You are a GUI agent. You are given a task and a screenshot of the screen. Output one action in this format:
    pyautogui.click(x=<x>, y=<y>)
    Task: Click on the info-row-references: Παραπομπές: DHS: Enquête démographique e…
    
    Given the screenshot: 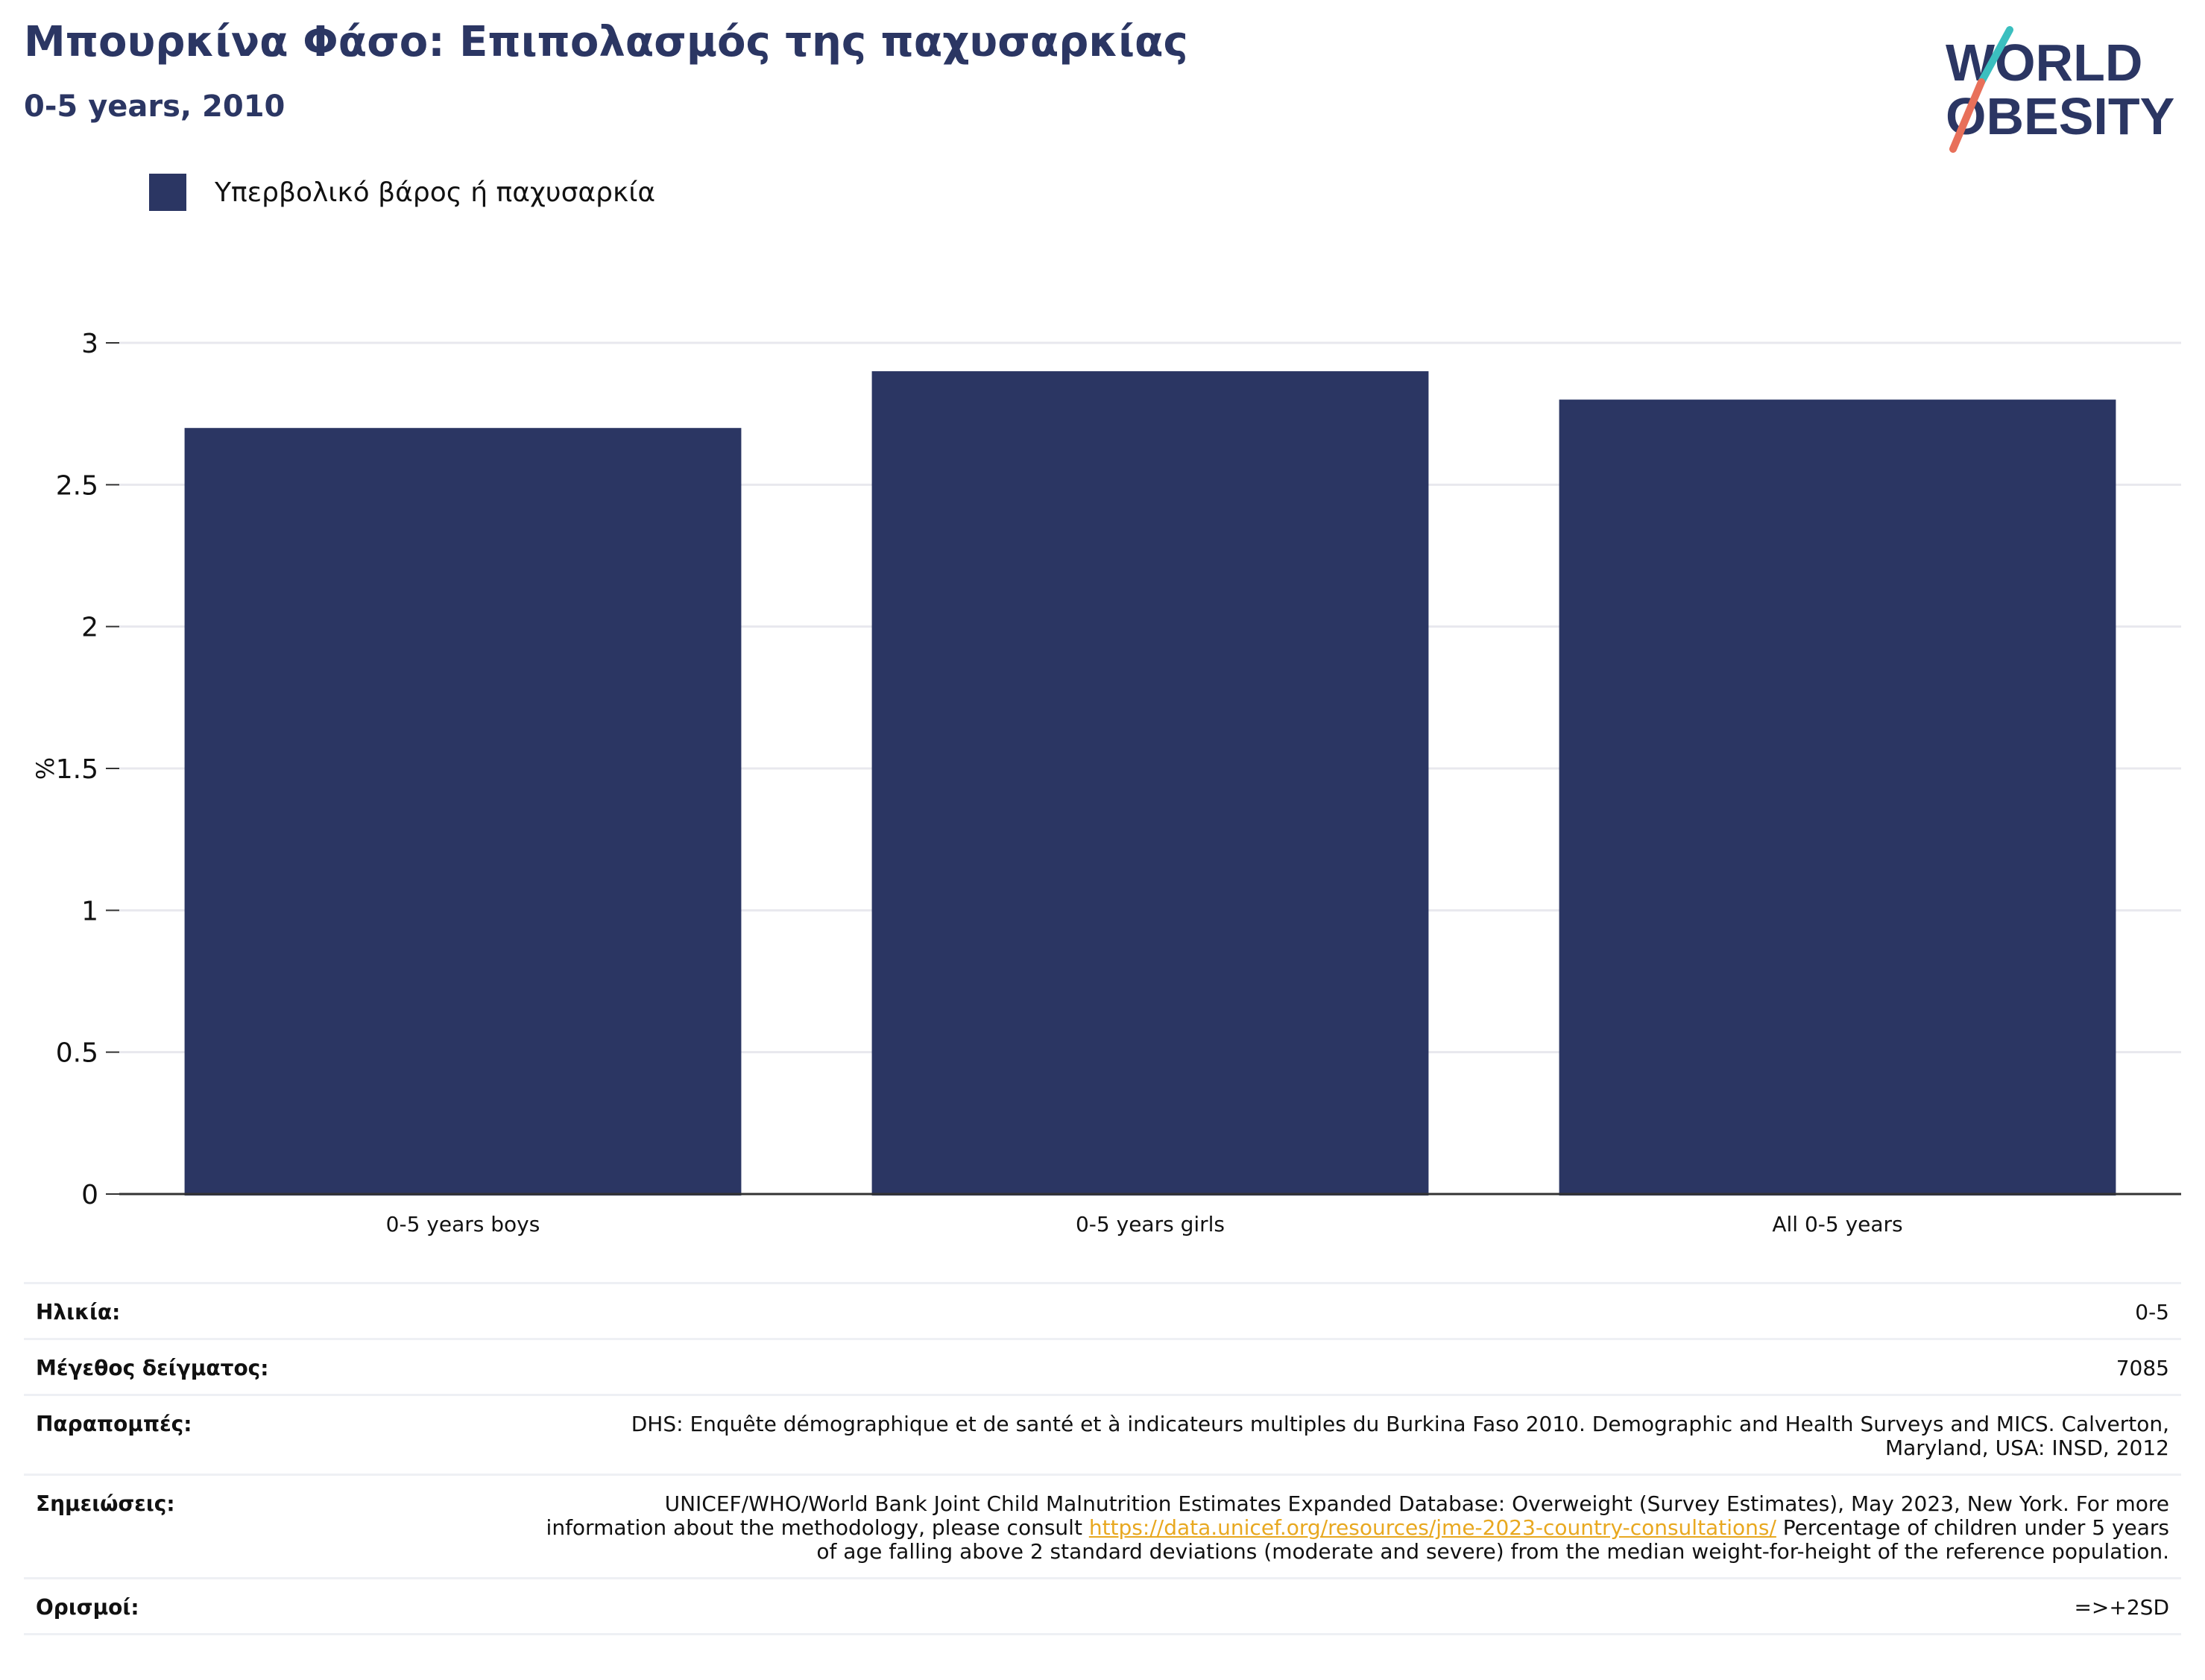 What is the action you would take?
    pyautogui.click(x=1102, y=1434)
    